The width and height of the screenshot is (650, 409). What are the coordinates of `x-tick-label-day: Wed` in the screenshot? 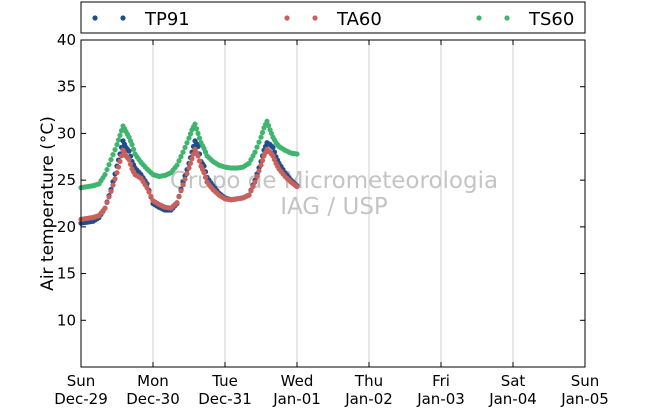 It's located at (297, 381).